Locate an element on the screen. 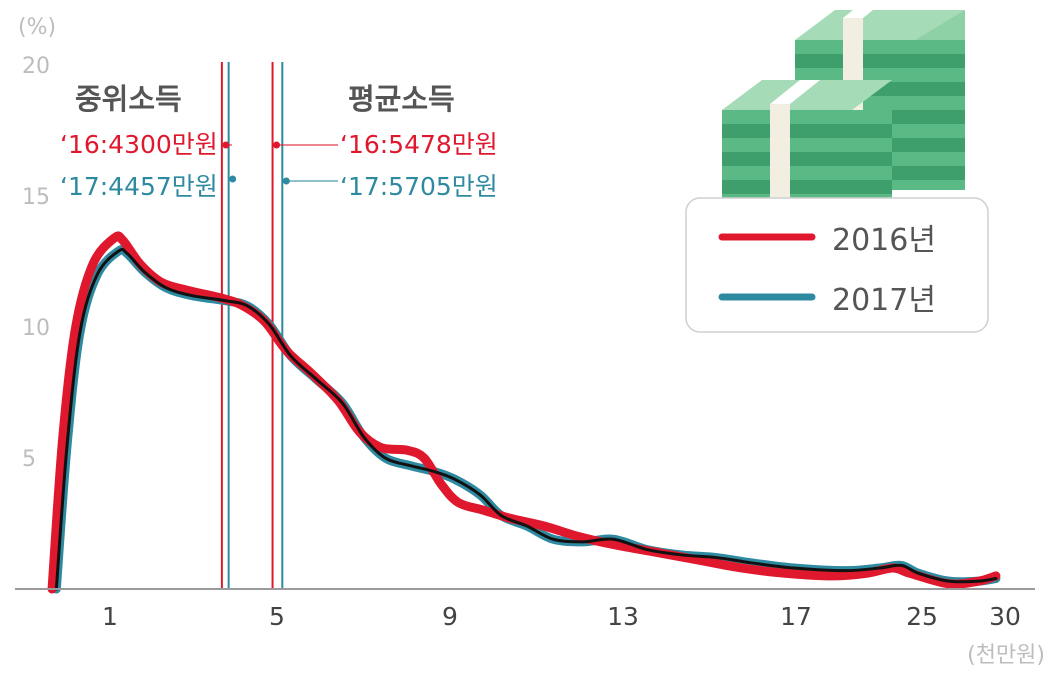 The image size is (1055, 683). mean-title: 평균소득 is located at coordinates (401, 99).